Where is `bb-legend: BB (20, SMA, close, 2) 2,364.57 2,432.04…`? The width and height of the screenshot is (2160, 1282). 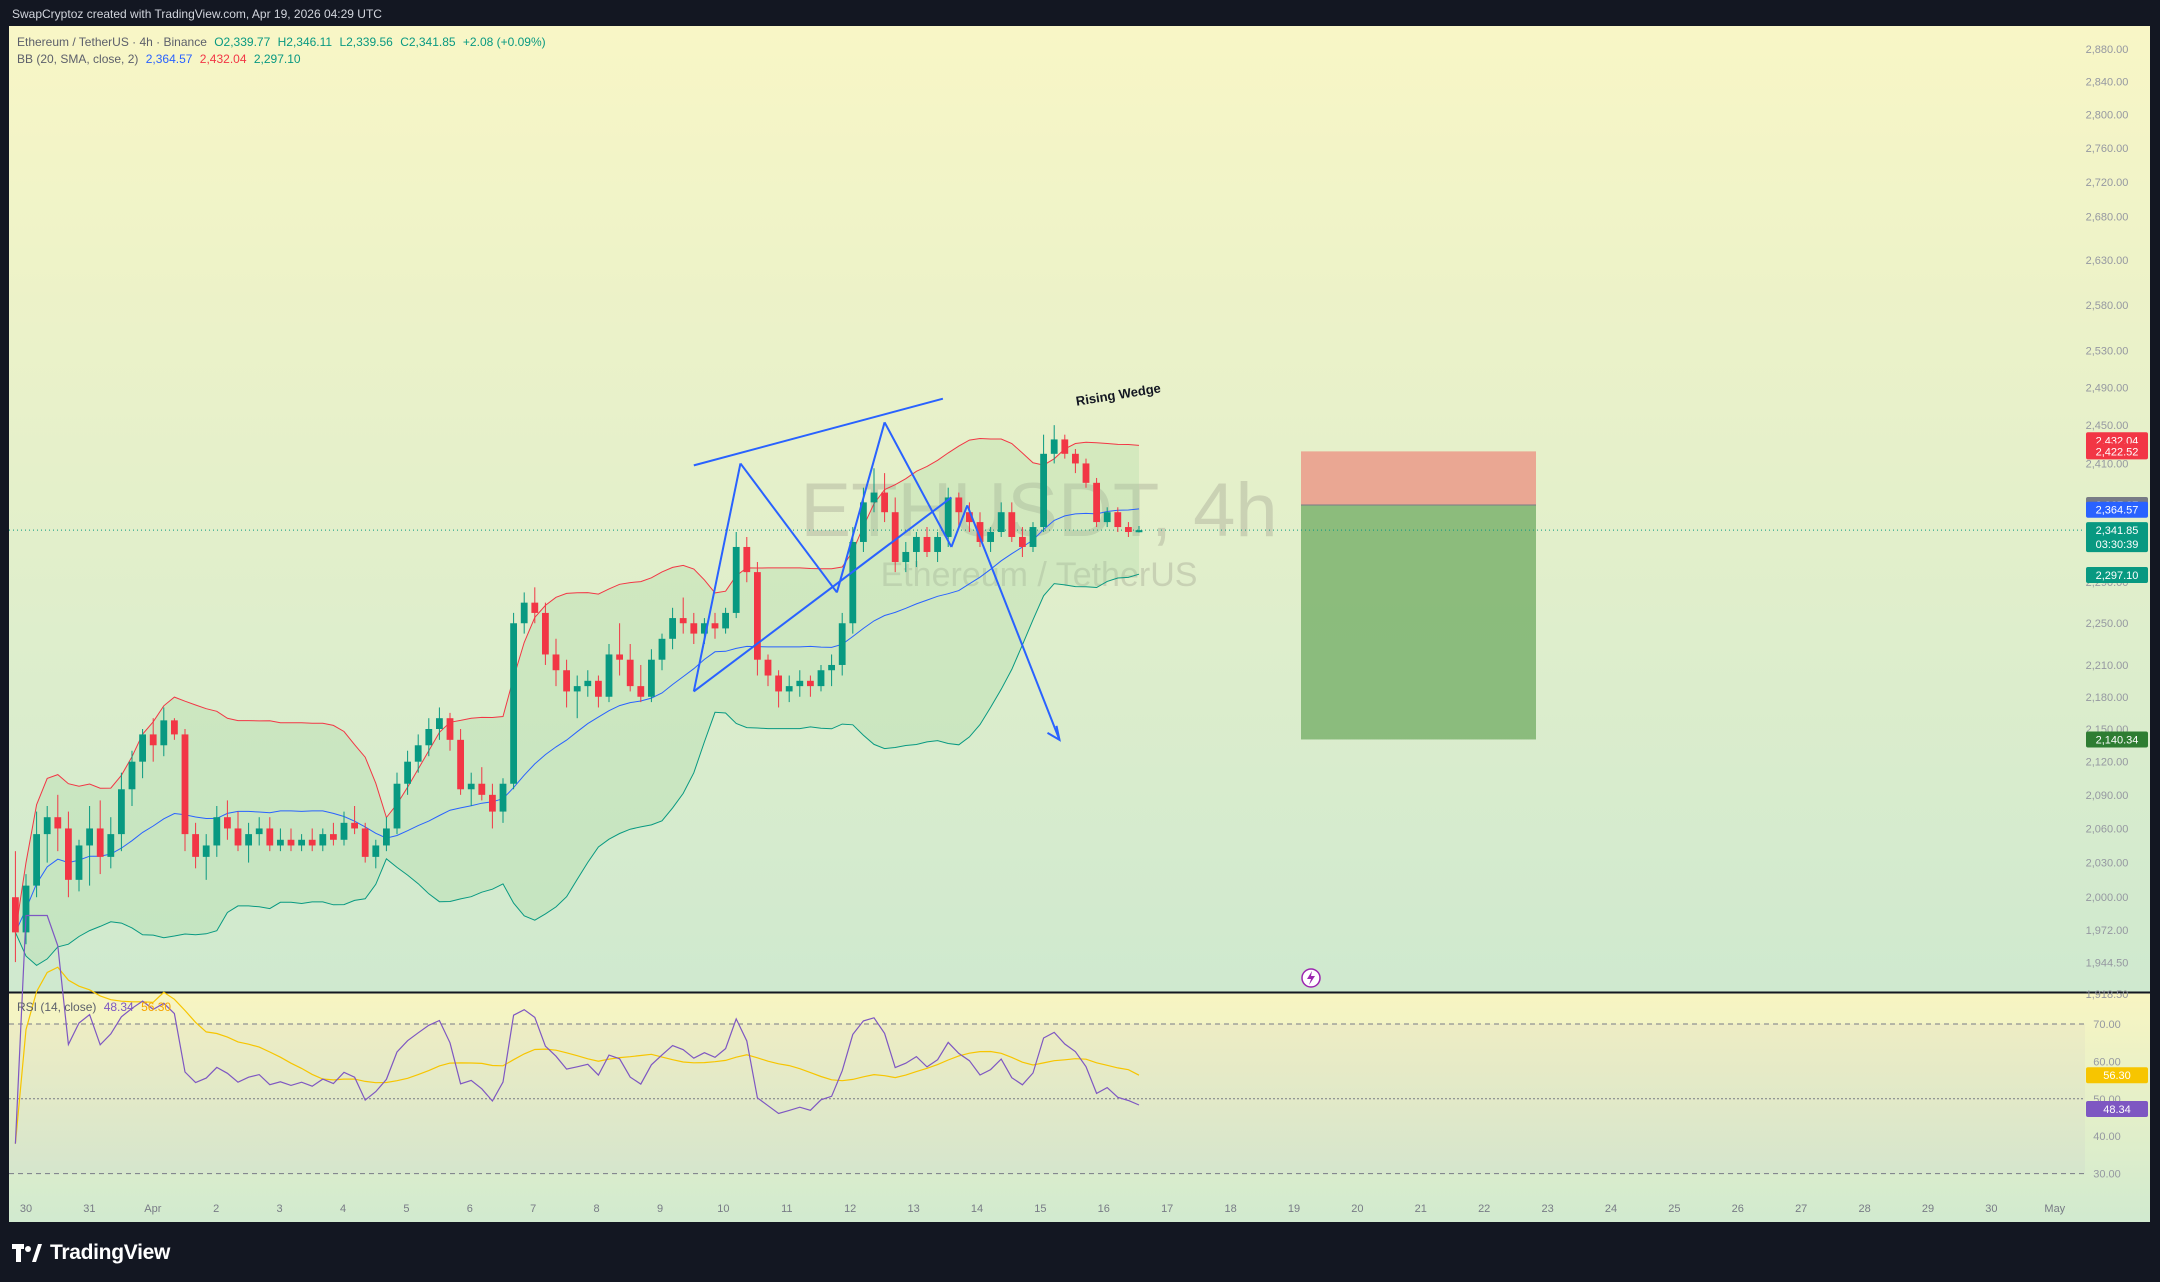 bb-legend: BB (20, SMA, close, 2) 2,364.57 2,432.04… is located at coordinates (161, 59).